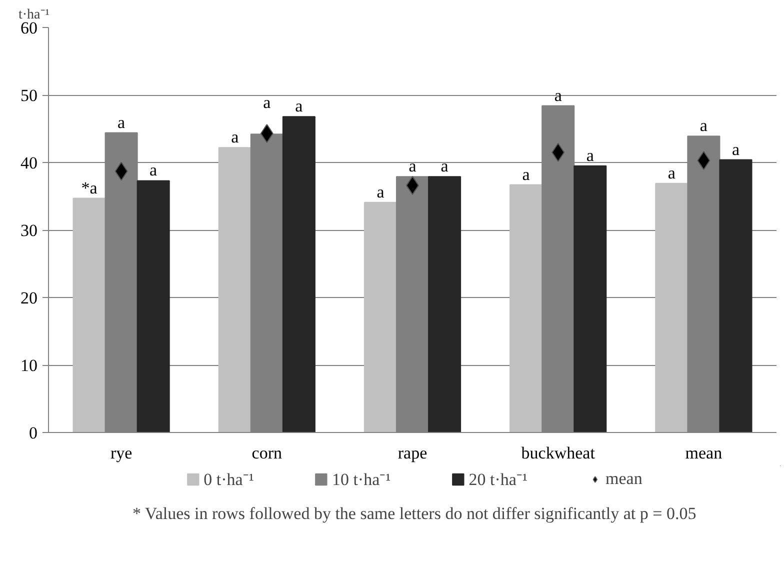 This screenshot has width=784, height=562. I want to click on x-tick-label: mean, so click(704, 453).